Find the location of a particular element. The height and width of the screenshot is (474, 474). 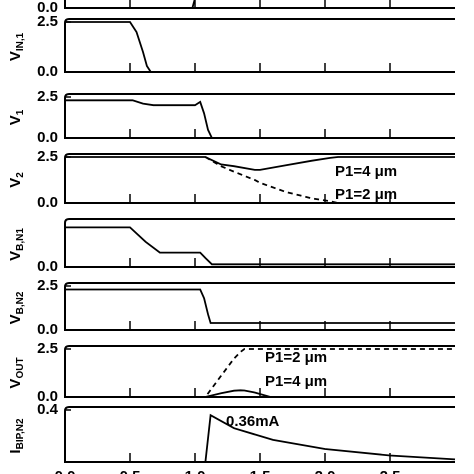

y-axis-label: VIN,1 is located at coordinates (16, 46).